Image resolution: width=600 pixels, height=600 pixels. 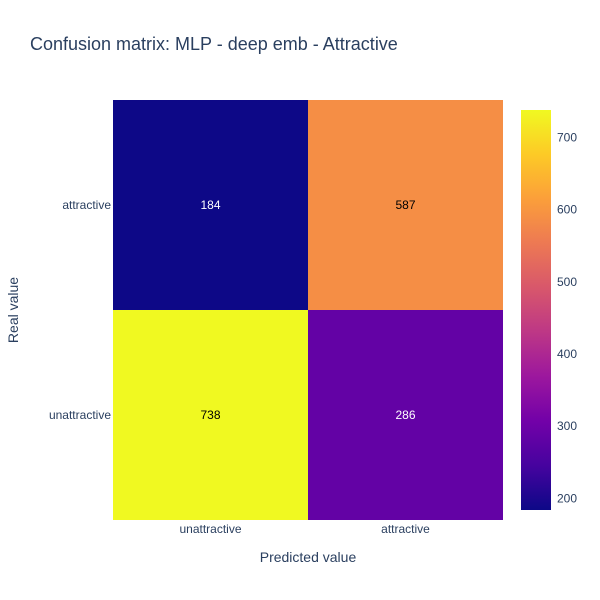 I want to click on colorbar-gradient, so click(x=536, y=310).